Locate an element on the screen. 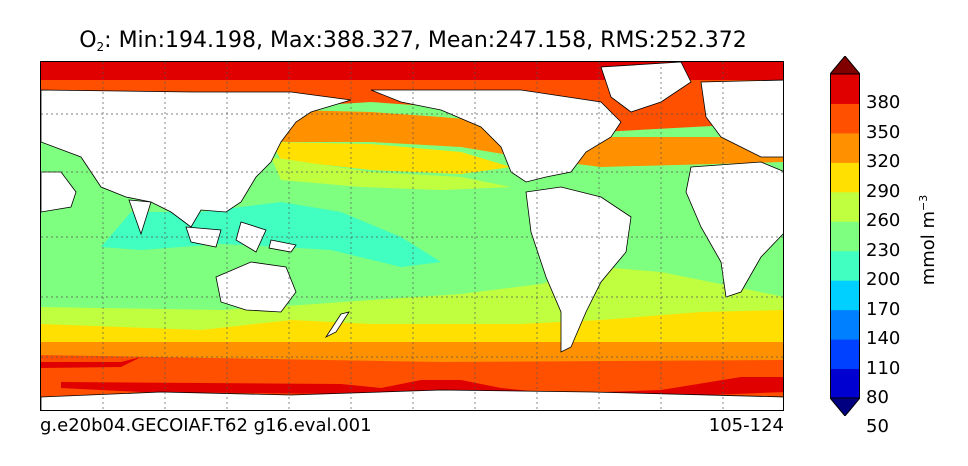 This screenshot has height=466, width=968. zone-max-south is located at coordinates (412, 378).